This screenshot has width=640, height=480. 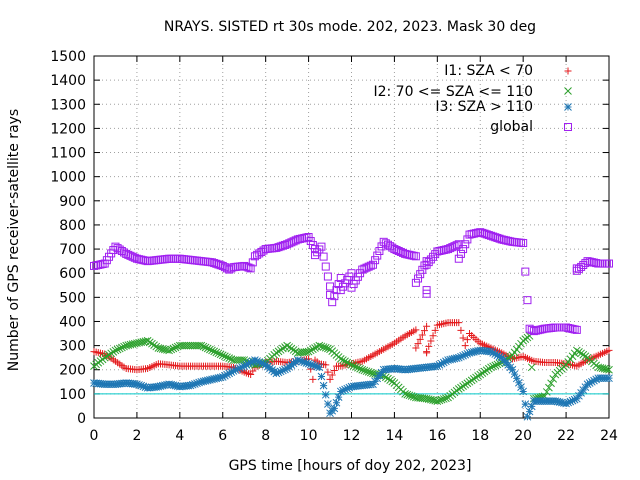 What do you see at coordinates (72, 226) in the screenshot?
I see `y-tick-label: 800` at bounding box center [72, 226].